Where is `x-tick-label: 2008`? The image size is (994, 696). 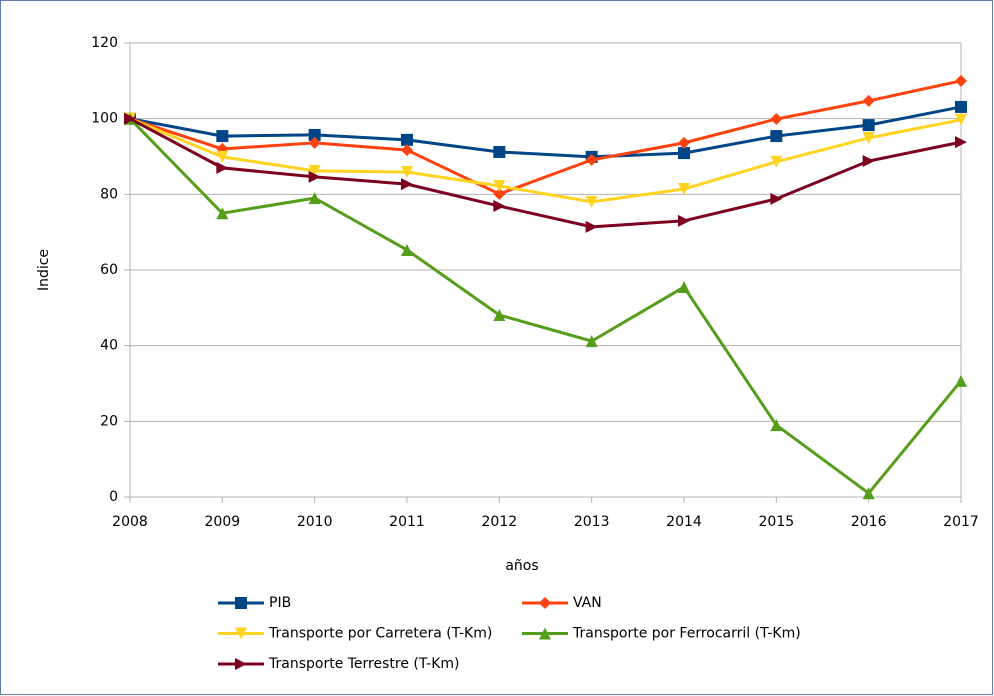 x-tick-label: 2008 is located at coordinates (130, 522).